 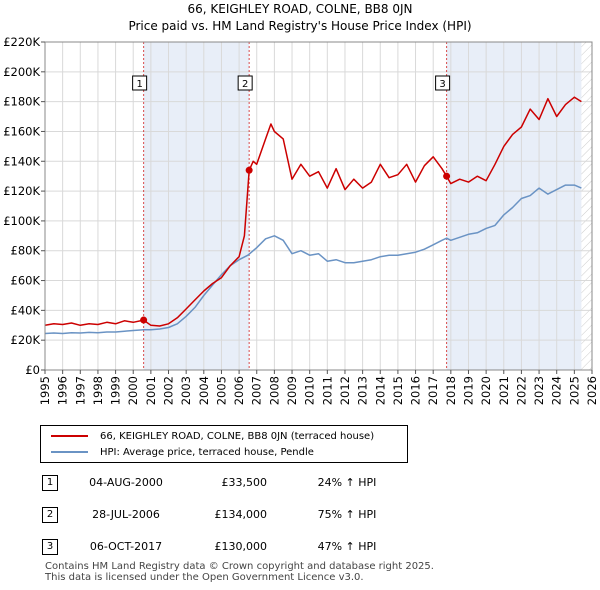 I want to click on x-tick-label: 2004, so click(x=204, y=390).